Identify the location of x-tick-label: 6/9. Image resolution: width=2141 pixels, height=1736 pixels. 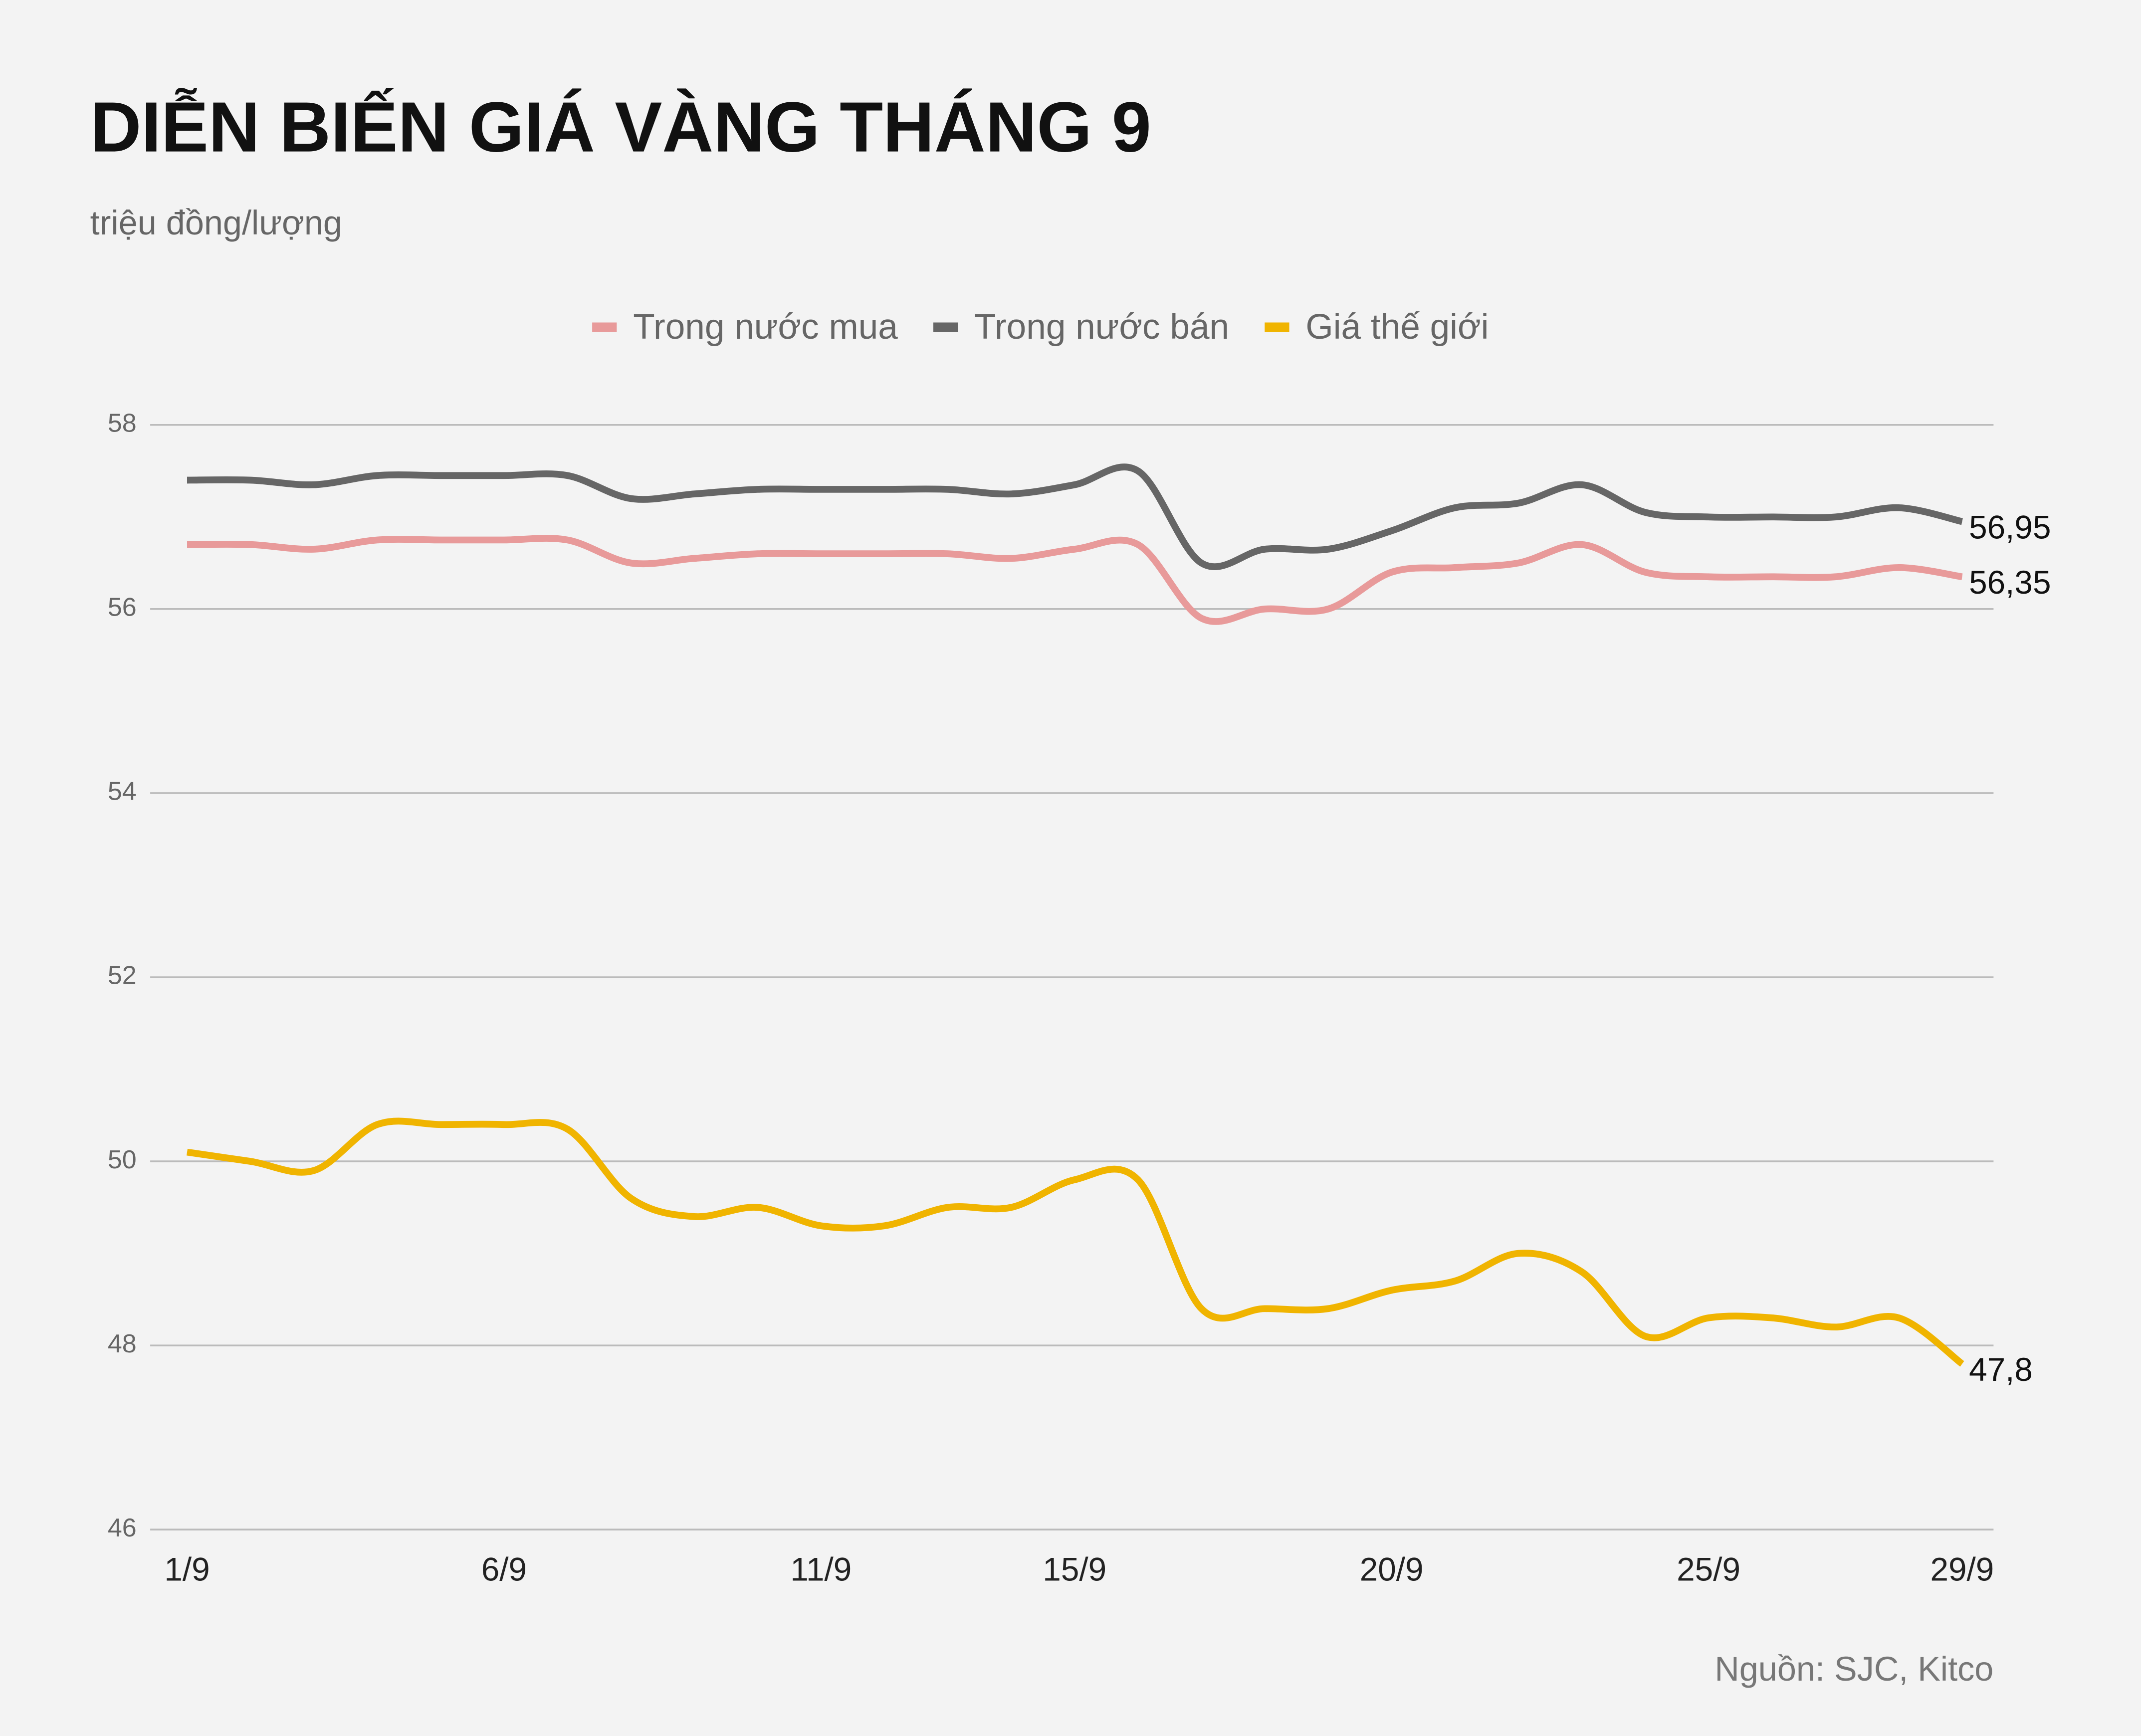
(504, 1569).